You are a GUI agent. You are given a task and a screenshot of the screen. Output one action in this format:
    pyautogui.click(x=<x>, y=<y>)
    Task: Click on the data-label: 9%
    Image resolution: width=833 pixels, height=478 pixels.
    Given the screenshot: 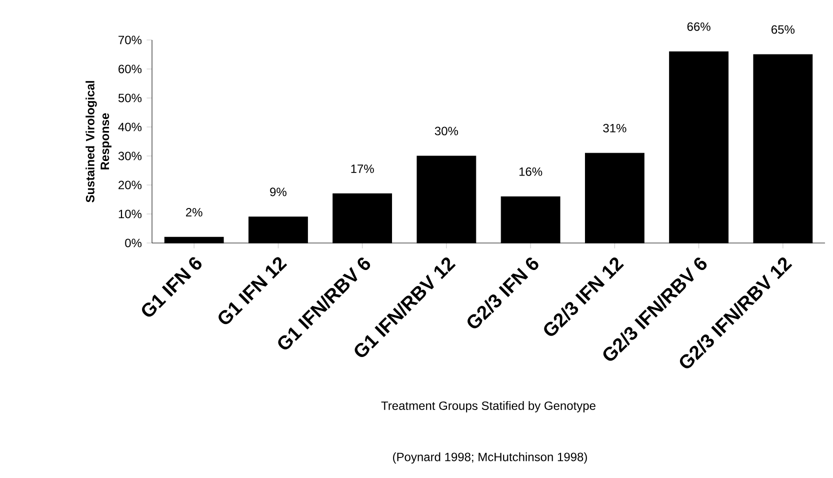 What is the action you would take?
    pyautogui.click(x=278, y=192)
    